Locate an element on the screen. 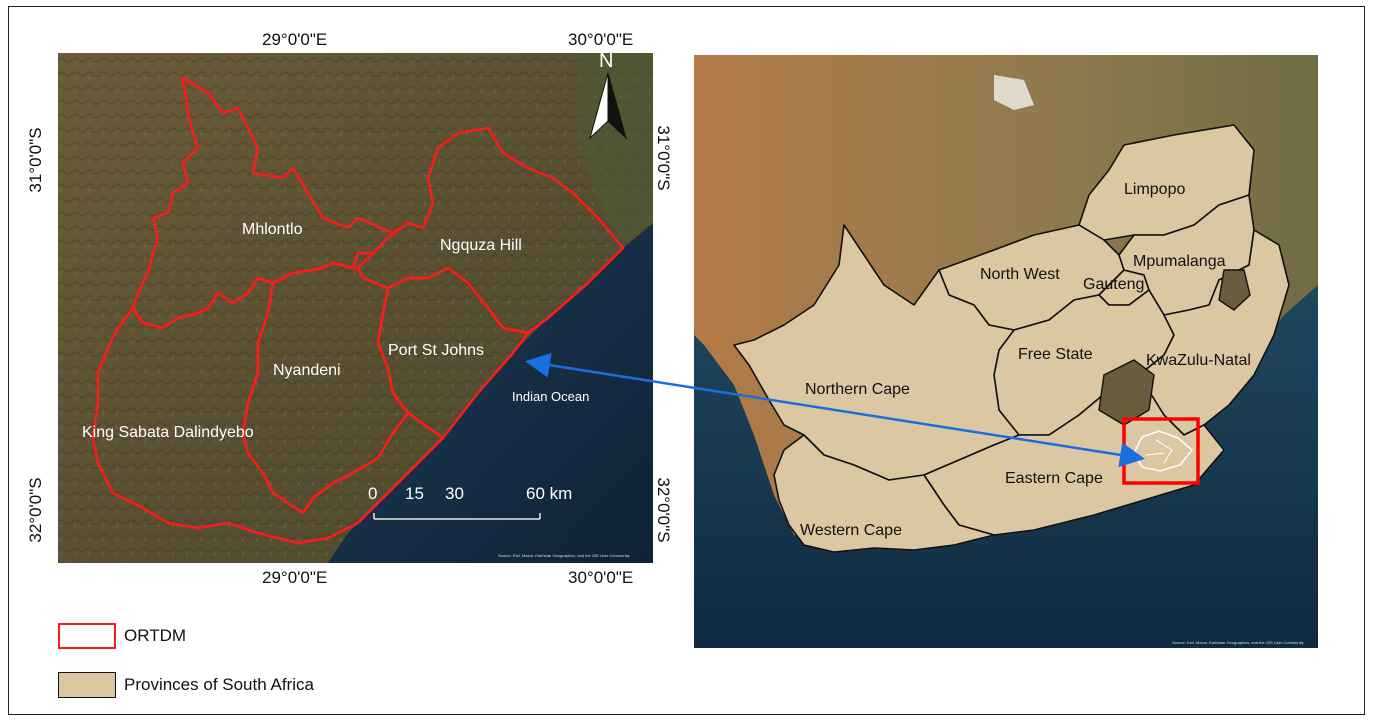  province-label-eastern-cape: Eastern Cape is located at coordinates (1054, 478).